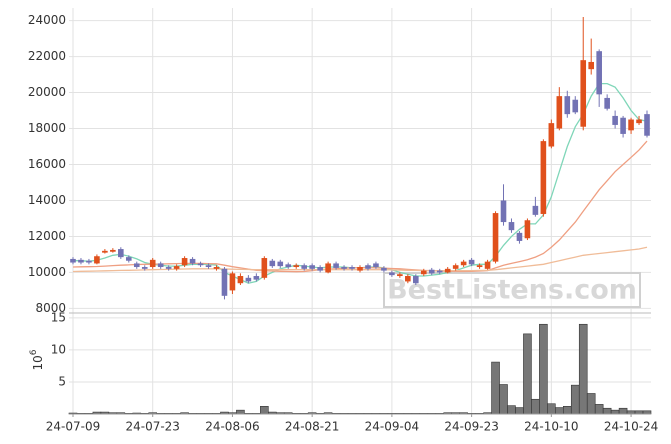  Describe the element at coordinates (47, 128) in the screenshot. I see `y-tick-label: 18000` at that location.